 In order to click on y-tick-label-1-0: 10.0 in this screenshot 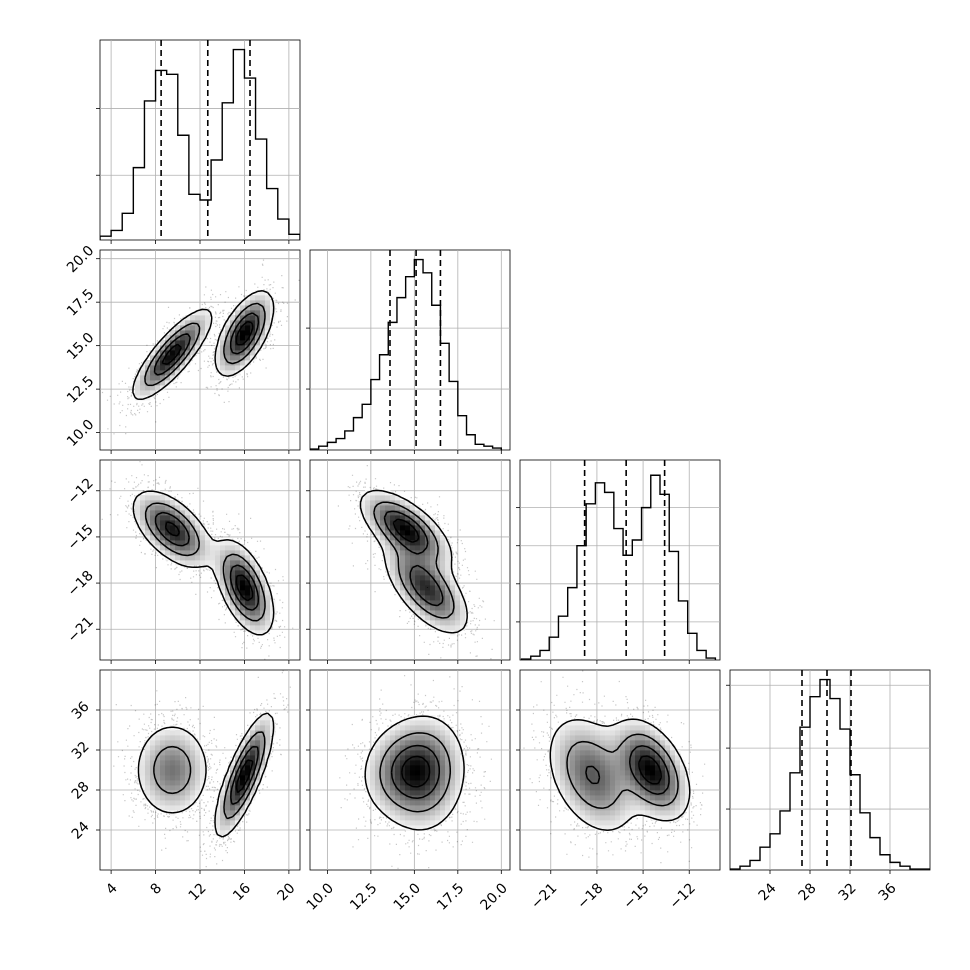, I will do `click(80, 433)`.